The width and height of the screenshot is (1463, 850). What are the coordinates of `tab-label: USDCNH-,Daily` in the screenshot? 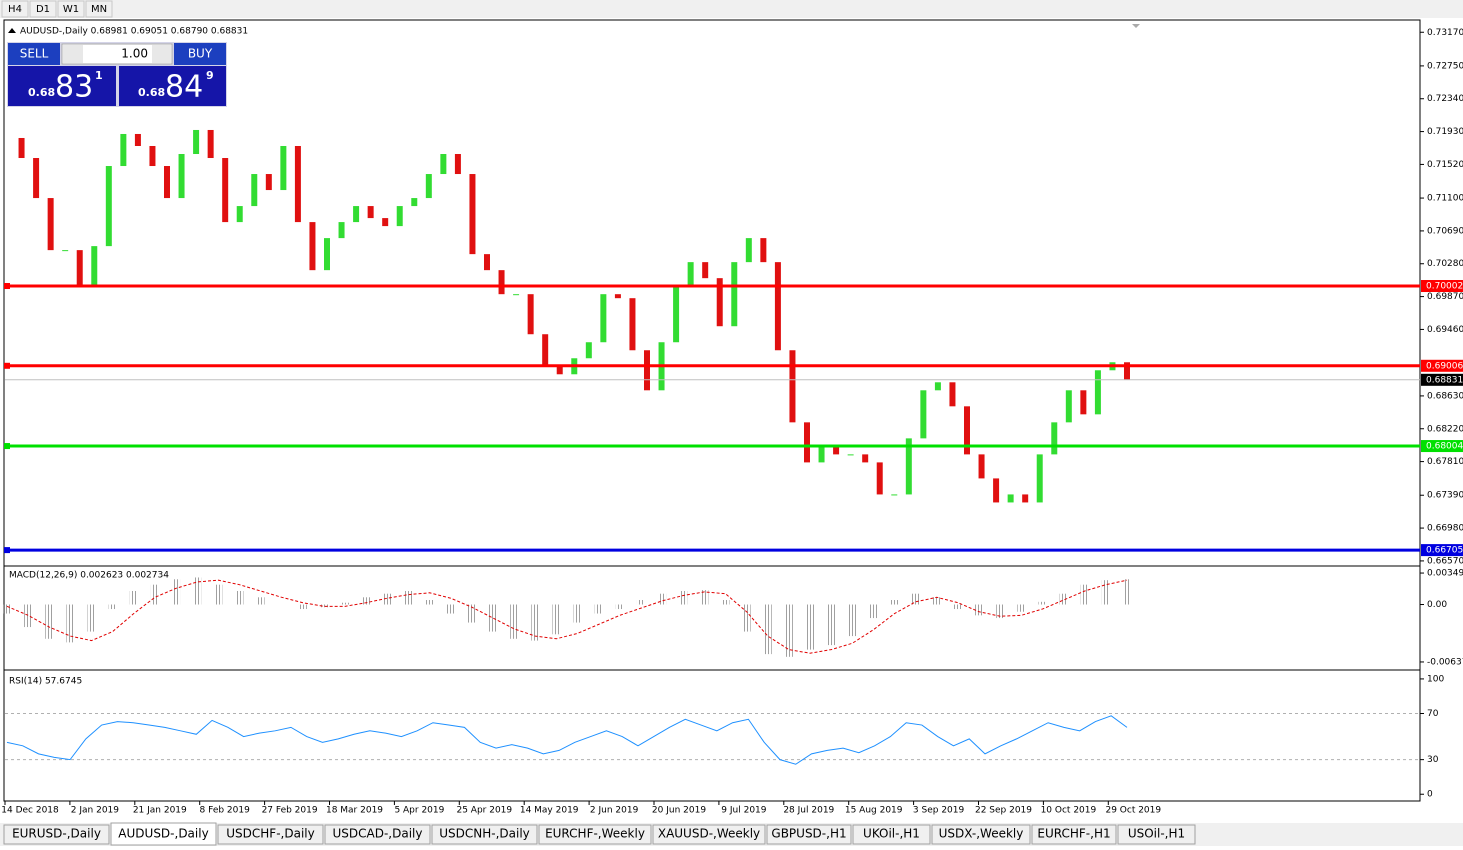 It's located at (484, 834).